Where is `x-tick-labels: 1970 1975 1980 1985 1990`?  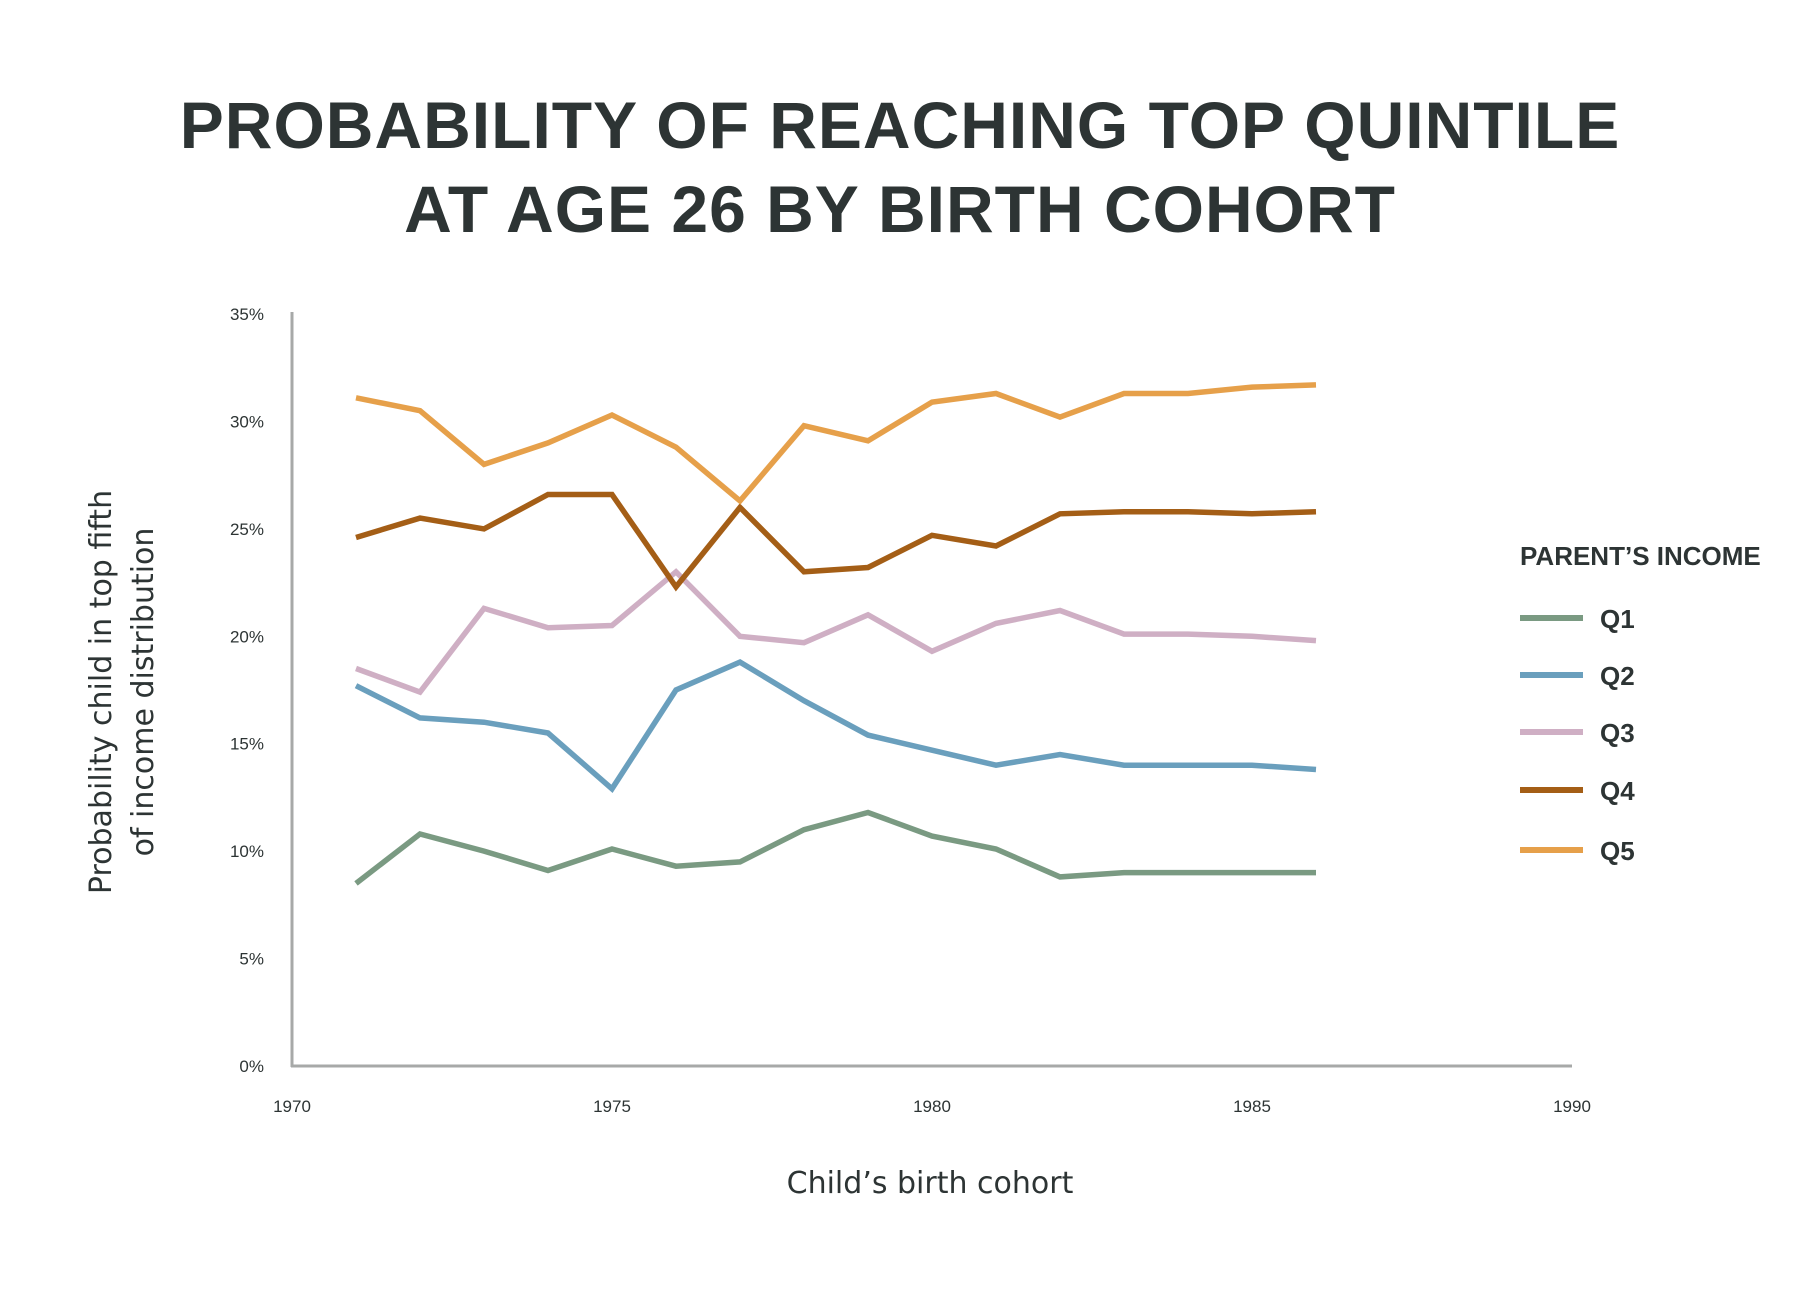 x-tick-labels: 1970 1975 1980 1985 1990 is located at coordinates (932, 1106).